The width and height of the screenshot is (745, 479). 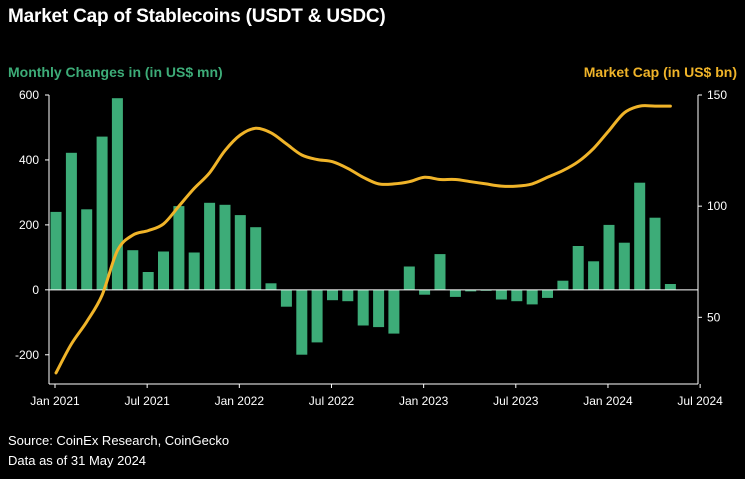 I want to click on source-note: Source: CoinEx Research, CoinGecko, so click(x=119, y=440).